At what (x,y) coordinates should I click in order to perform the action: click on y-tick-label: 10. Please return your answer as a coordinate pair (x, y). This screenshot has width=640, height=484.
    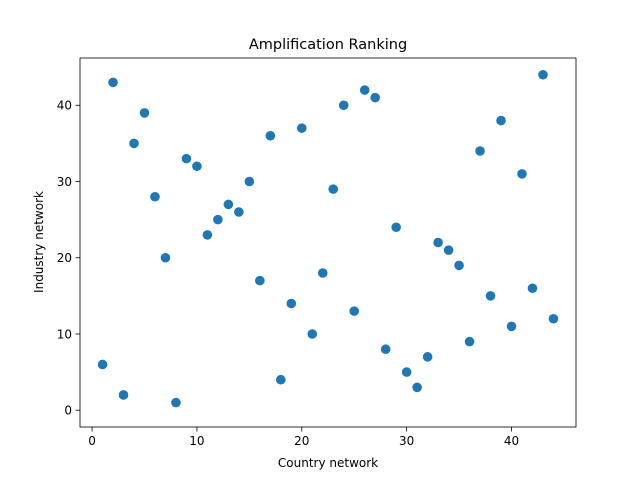
    Looking at the image, I should click on (64, 334).